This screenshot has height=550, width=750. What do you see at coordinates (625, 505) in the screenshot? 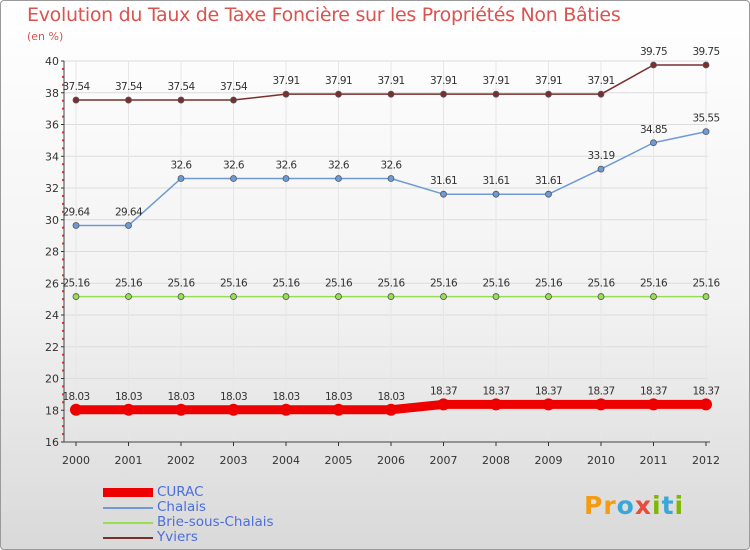
I see `logo-letter: o` at bounding box center [625, 505].